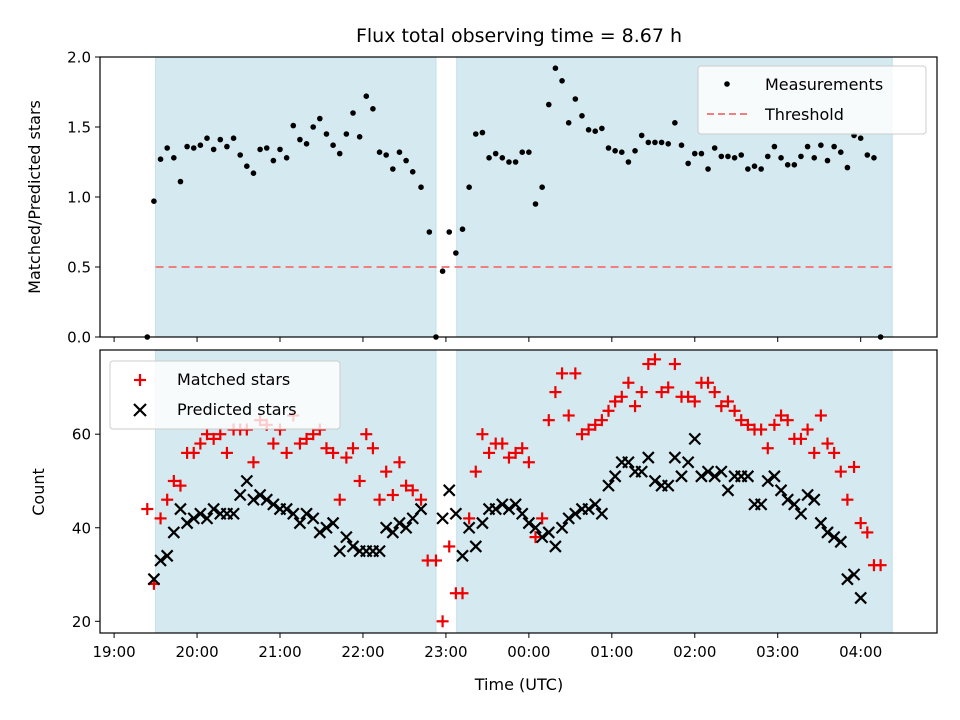 The height and width of the screenshot is (720, 960). What do you see at coordinates (81, 528) in the screenshot?
I see `bottom-y-tick-label-1: 40` at bounding box center [81, 528].